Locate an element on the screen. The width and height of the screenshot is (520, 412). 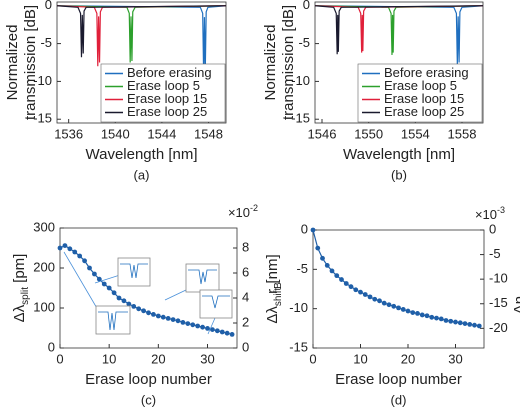
y2-tick-label: -15 is located at coordinates (498, 302).